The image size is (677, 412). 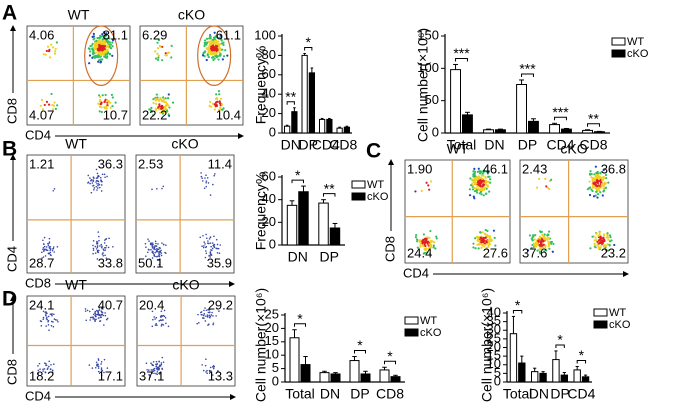 I want to click on significance-bracket, so click(x=297, y=181).